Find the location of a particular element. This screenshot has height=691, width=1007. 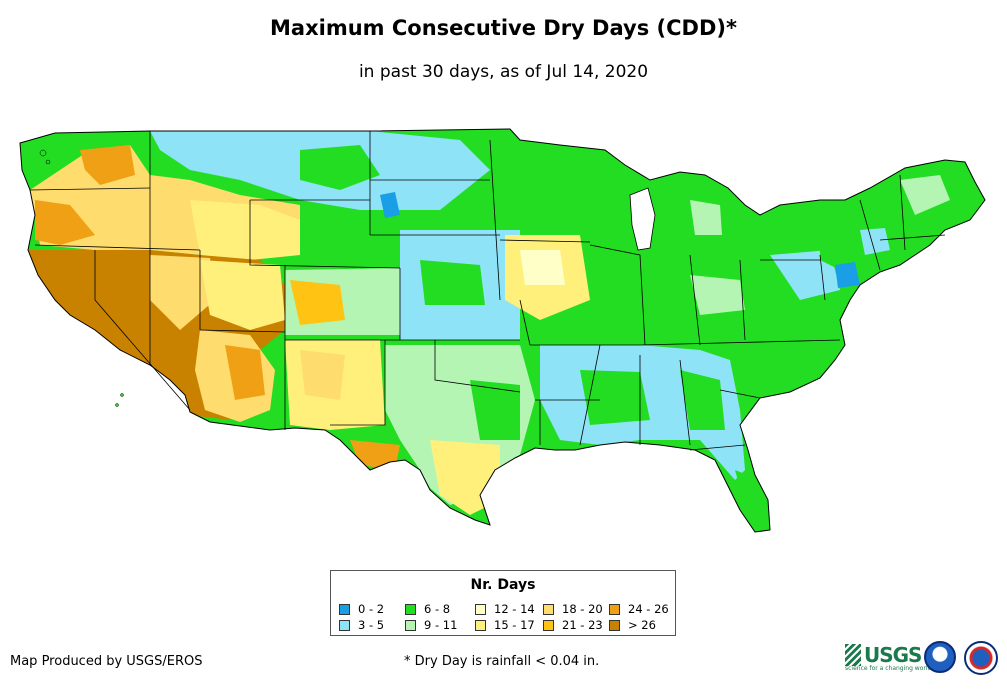

lake-michigan is located at coordinates (642, 219).